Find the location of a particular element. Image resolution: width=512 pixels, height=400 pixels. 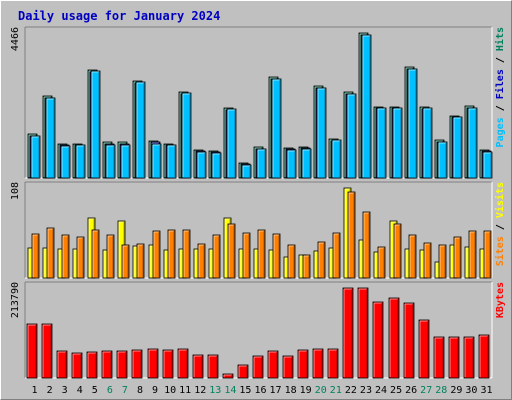

legend-top: Pages / Files / Hits is located at coordinates (500, 87).